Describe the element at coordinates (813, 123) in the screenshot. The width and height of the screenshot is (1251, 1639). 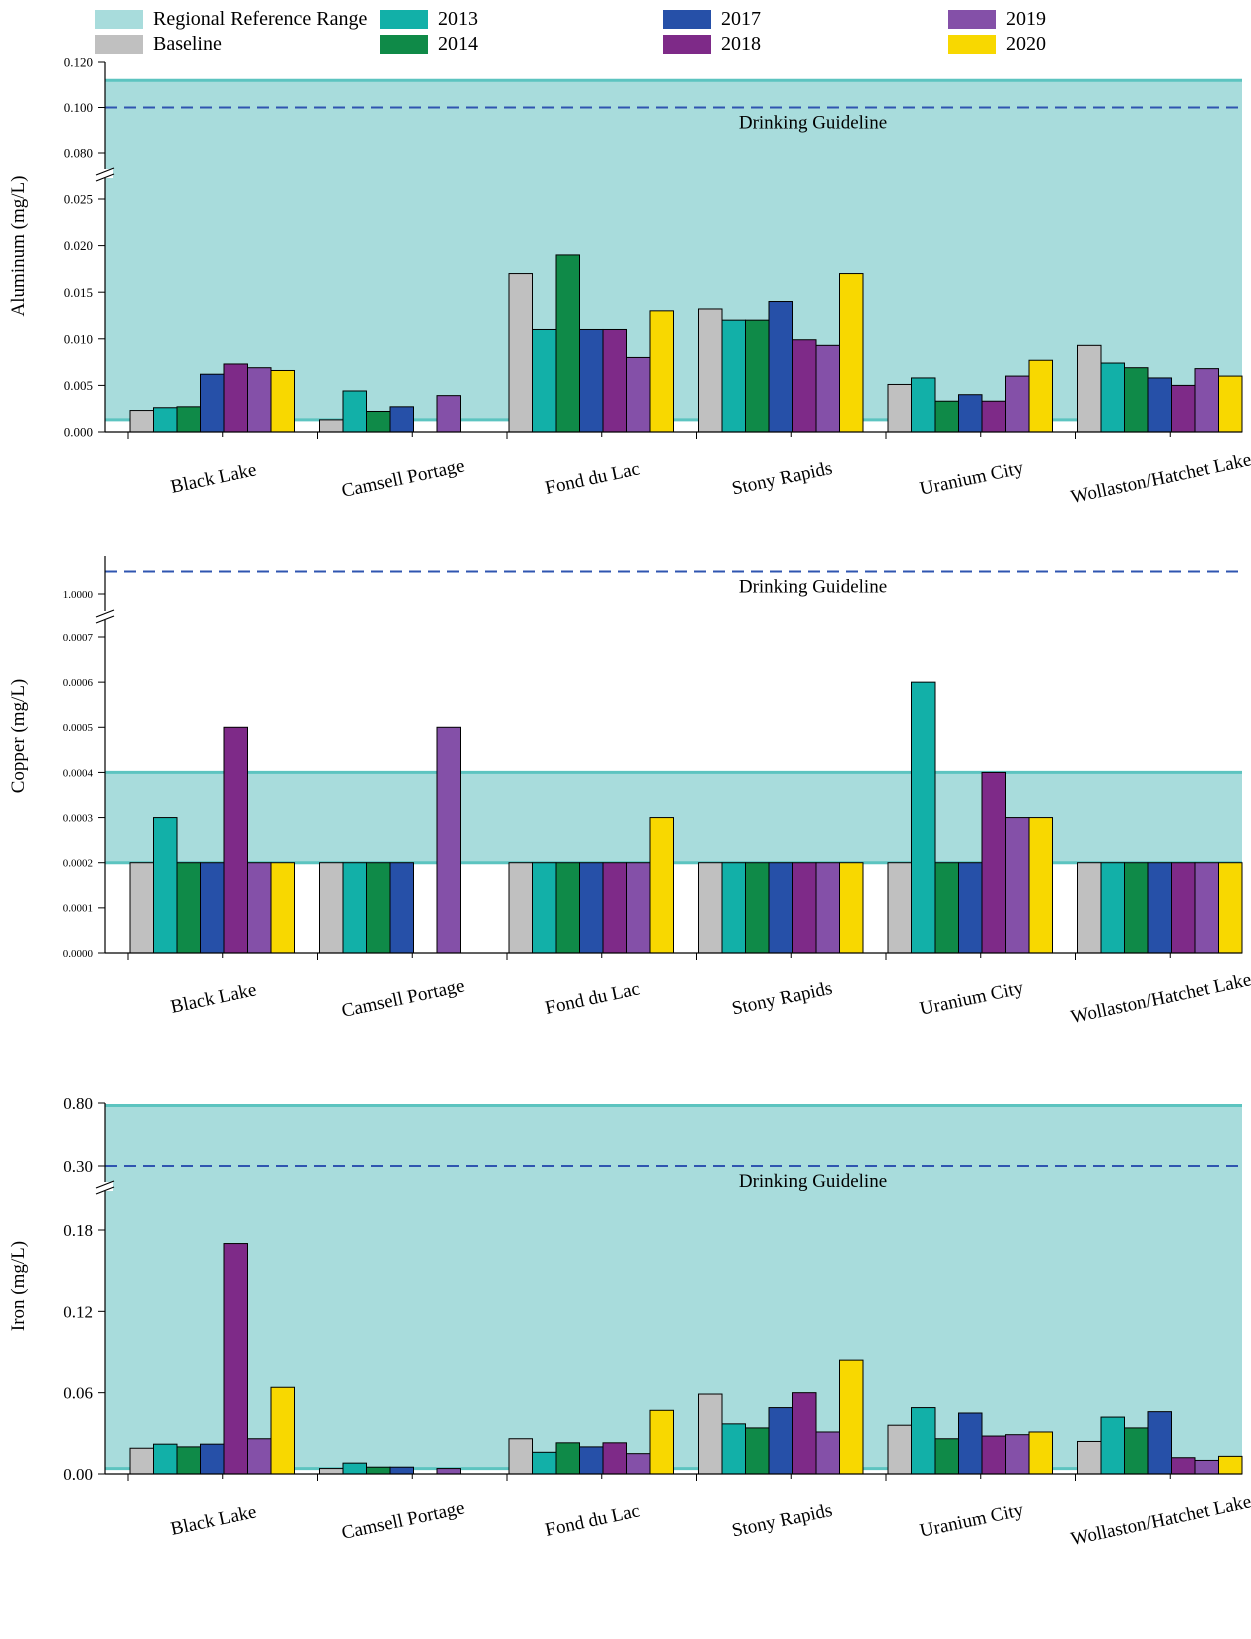
I see `drinking-guideline-label: Drinking Guideline` at that location.